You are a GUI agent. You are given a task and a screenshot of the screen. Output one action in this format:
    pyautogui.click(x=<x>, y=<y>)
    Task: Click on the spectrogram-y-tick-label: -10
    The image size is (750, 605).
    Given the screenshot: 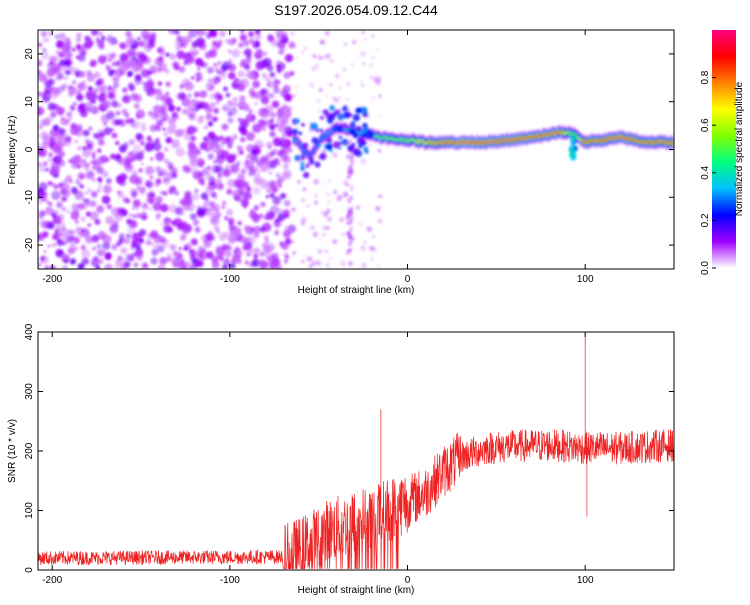 What is the action you would take?
    pyautogui.click(x=29, y=197)
    